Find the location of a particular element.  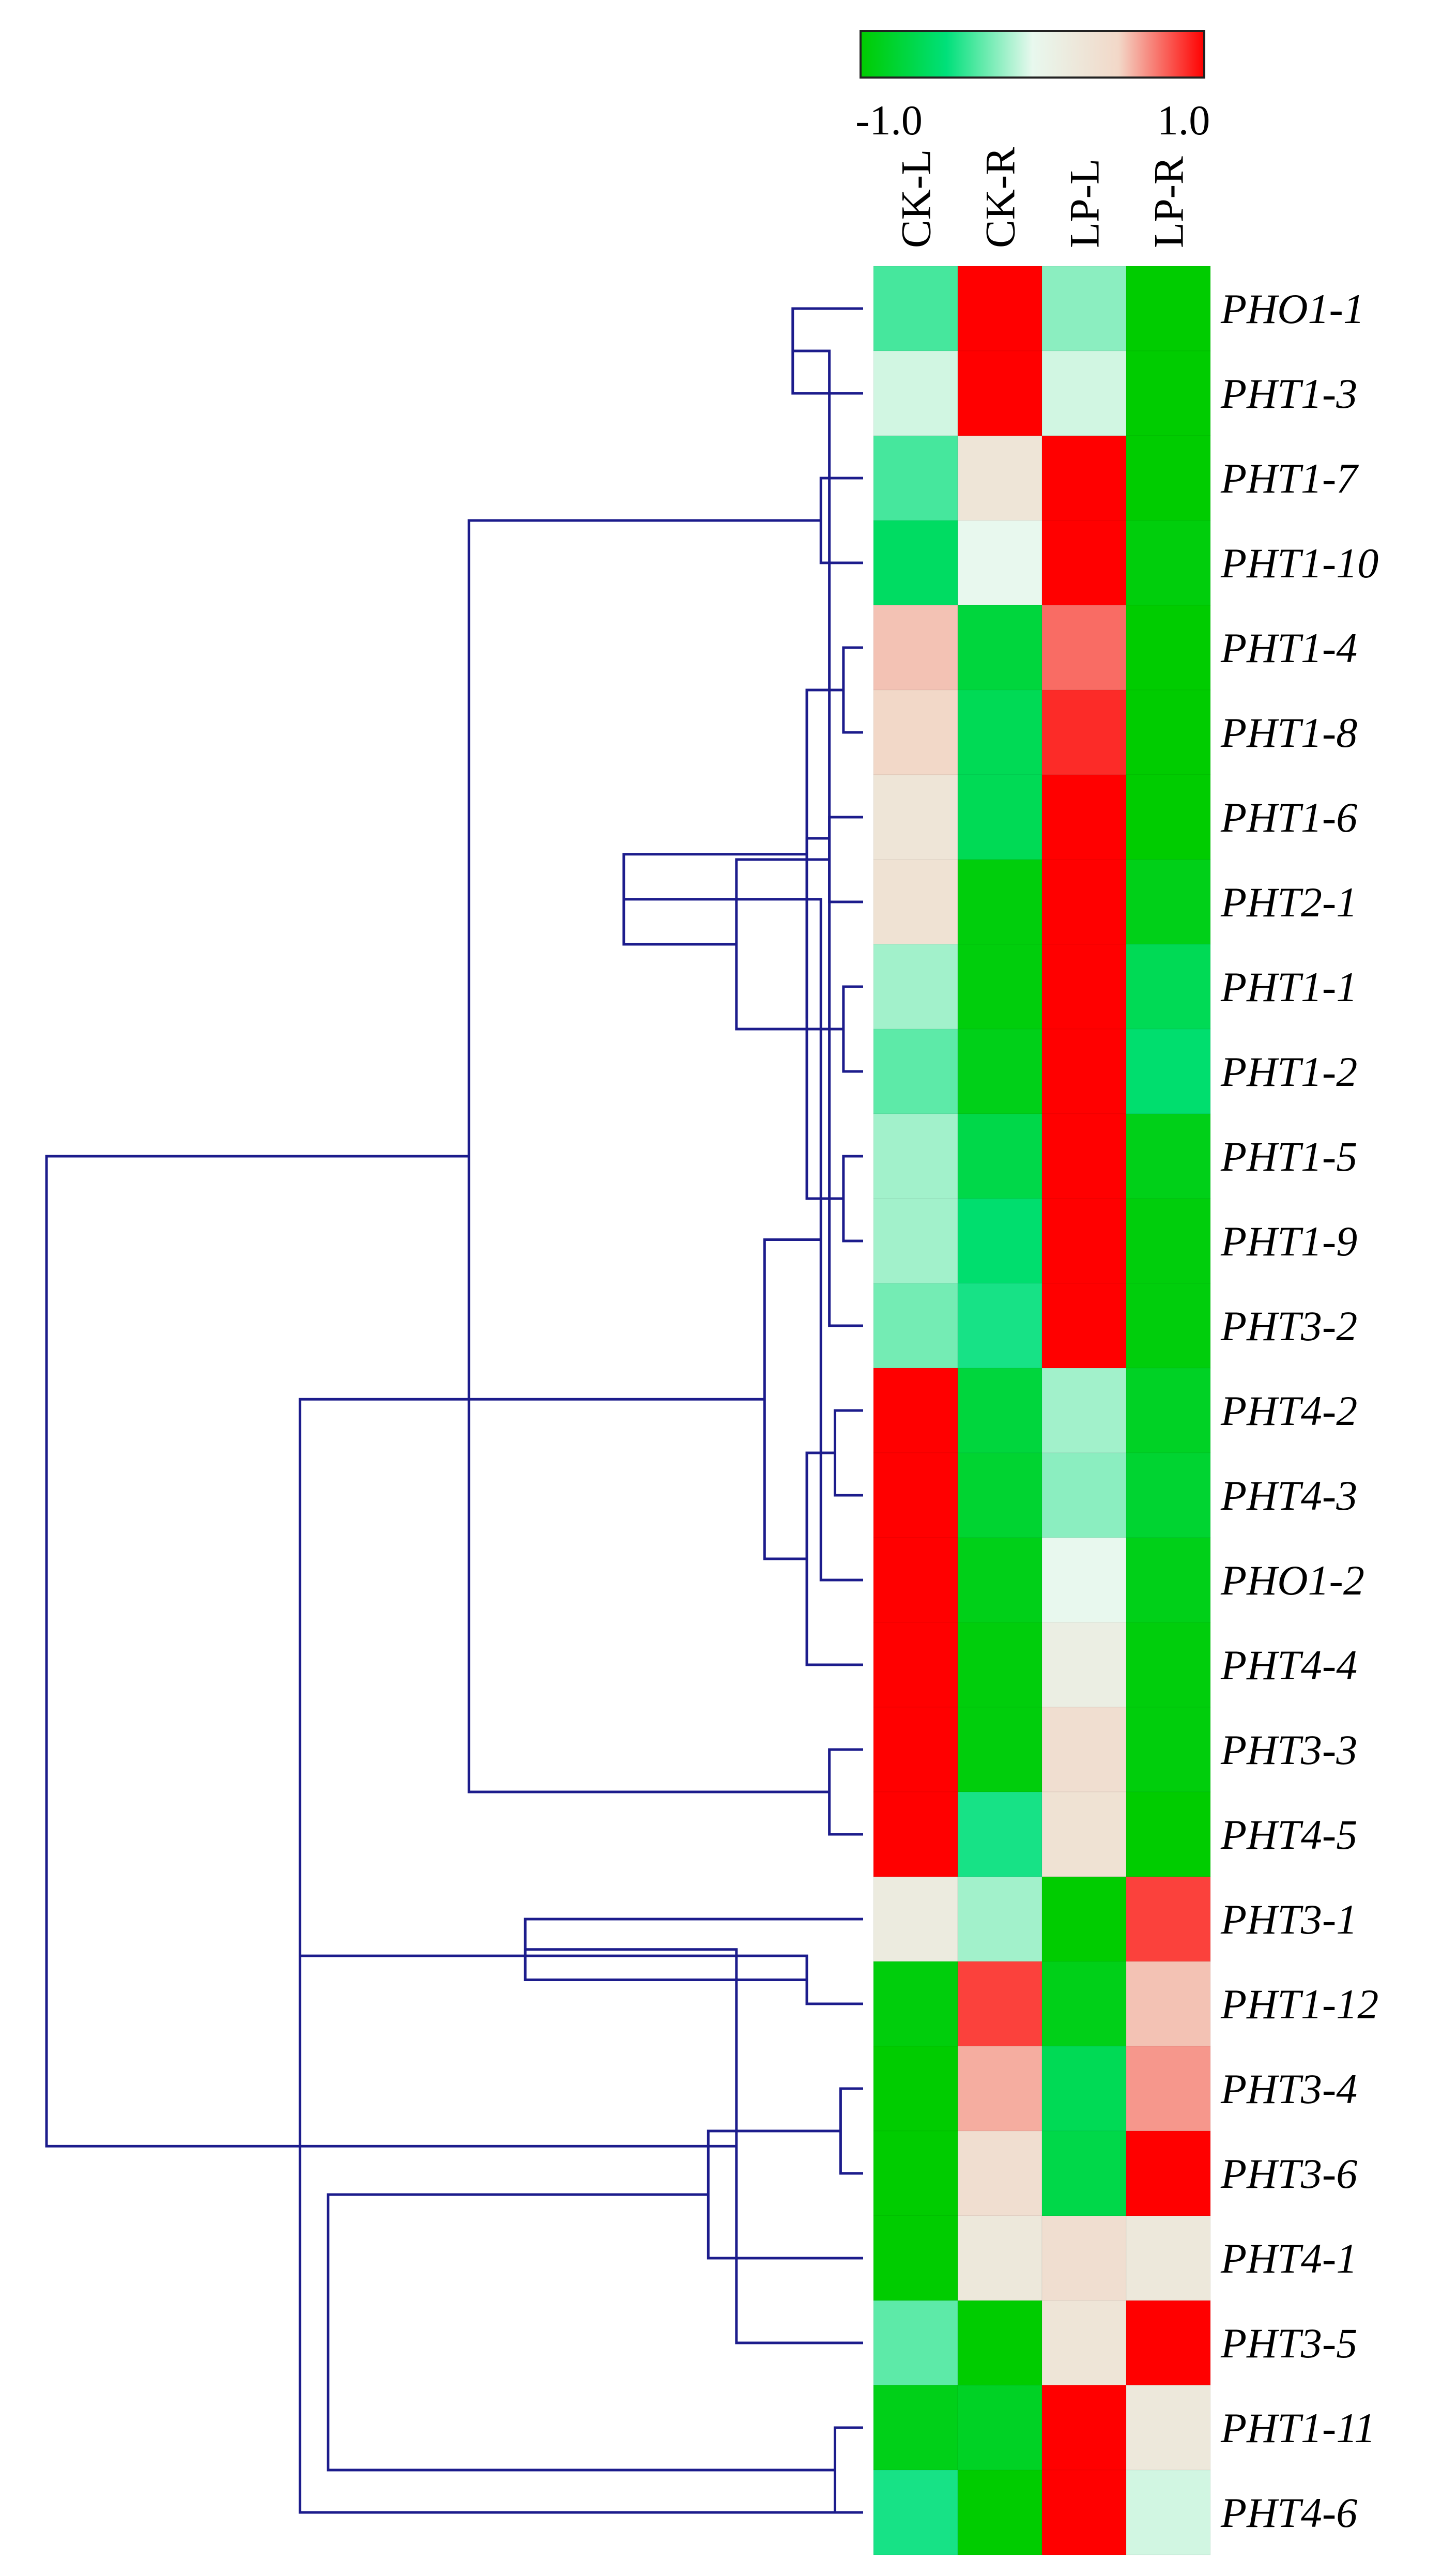

row-label: PHT1-8 is located at coordinates (1288, 733).